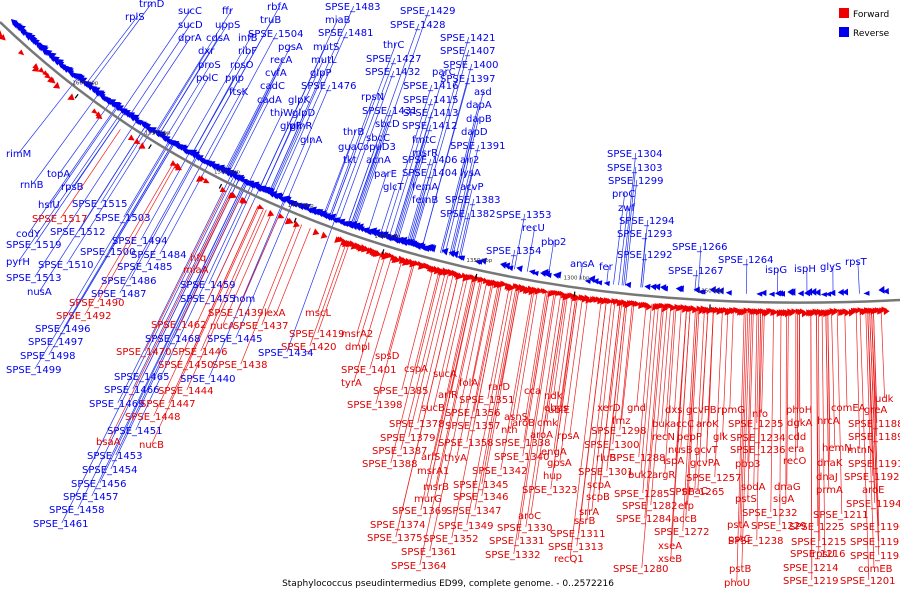  I want to click on reverse-gene-label: SPSE_1406, so click(430, 160).